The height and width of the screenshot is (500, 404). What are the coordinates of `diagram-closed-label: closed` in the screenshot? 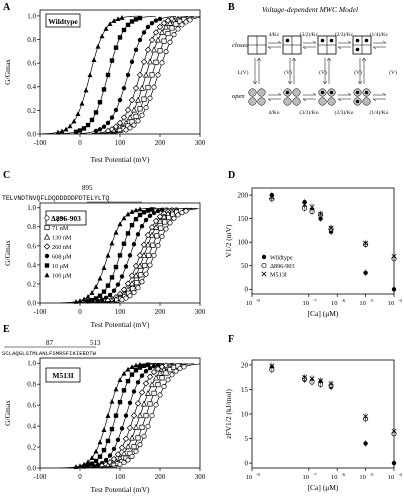 It's located at (240, 45).